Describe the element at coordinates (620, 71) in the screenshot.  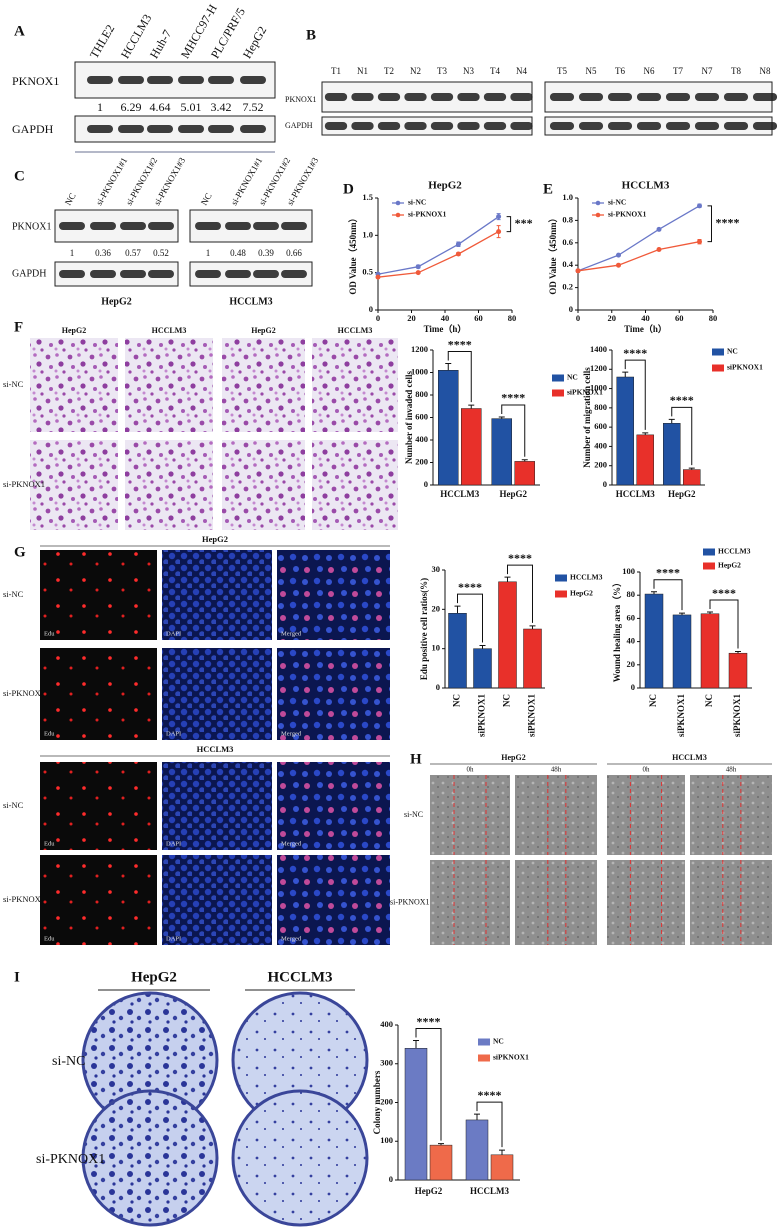
I see `lane-label: T6` at that location.